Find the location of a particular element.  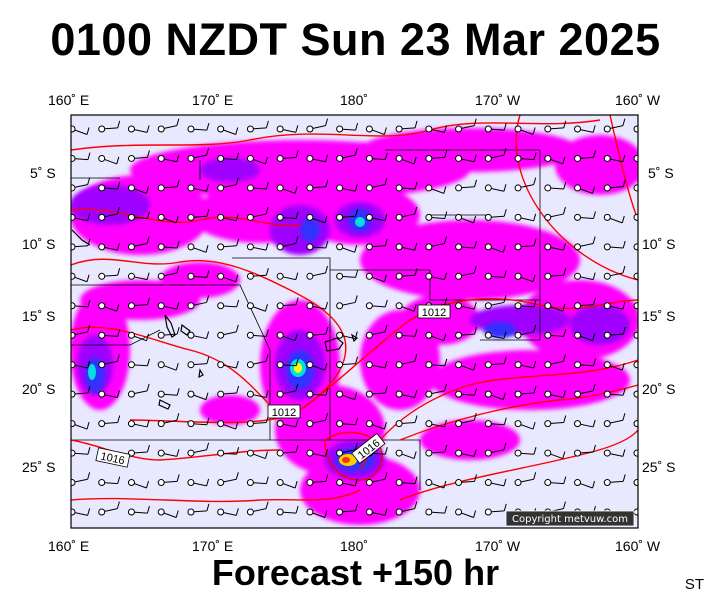

svg-text: 1016 is located at coordinates (112, 459).